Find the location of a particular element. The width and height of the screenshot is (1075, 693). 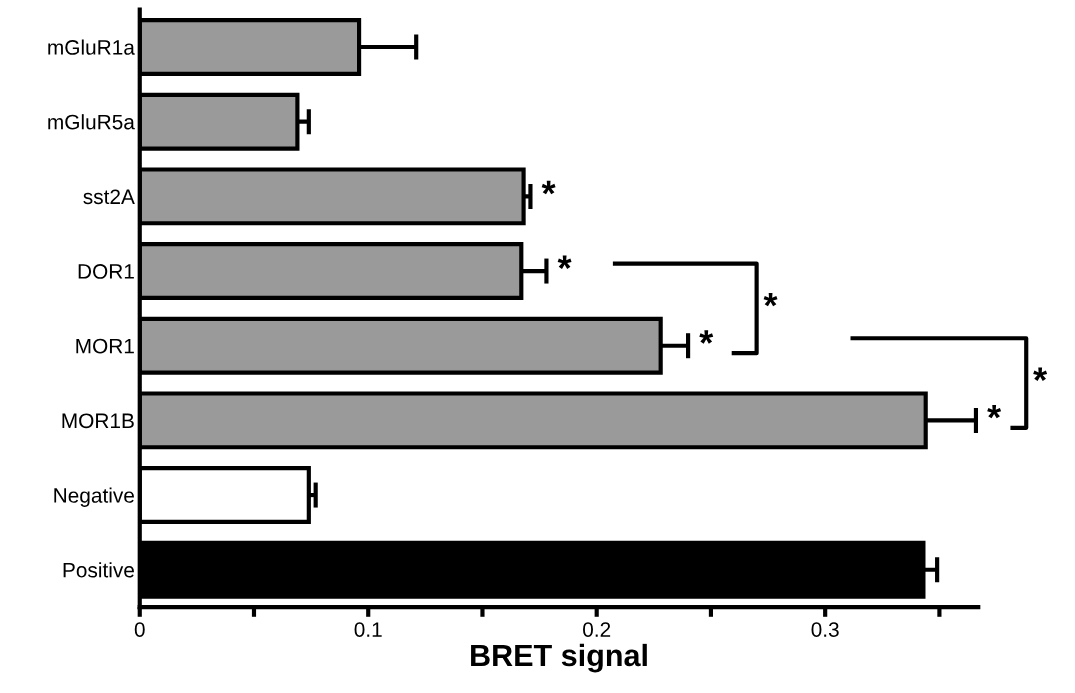

y-tick-label: sst2A is located at coordinates (109, 197).